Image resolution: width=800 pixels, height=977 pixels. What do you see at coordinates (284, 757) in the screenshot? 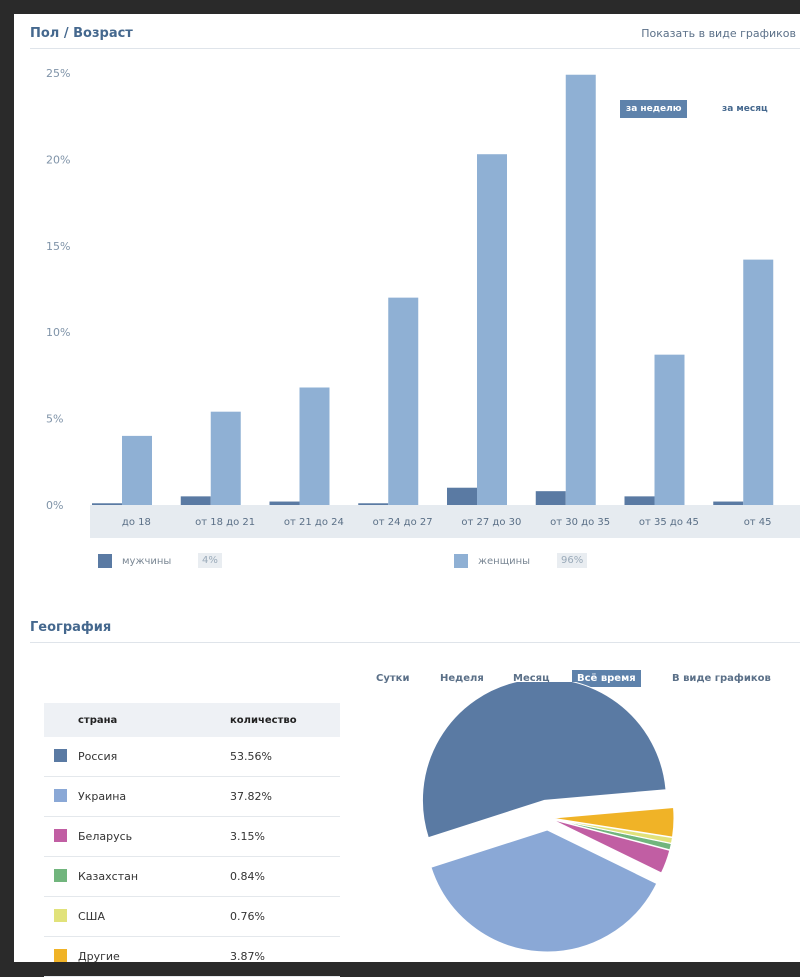
I see `country-share: 53.56%` at bounding box center [284, 757].